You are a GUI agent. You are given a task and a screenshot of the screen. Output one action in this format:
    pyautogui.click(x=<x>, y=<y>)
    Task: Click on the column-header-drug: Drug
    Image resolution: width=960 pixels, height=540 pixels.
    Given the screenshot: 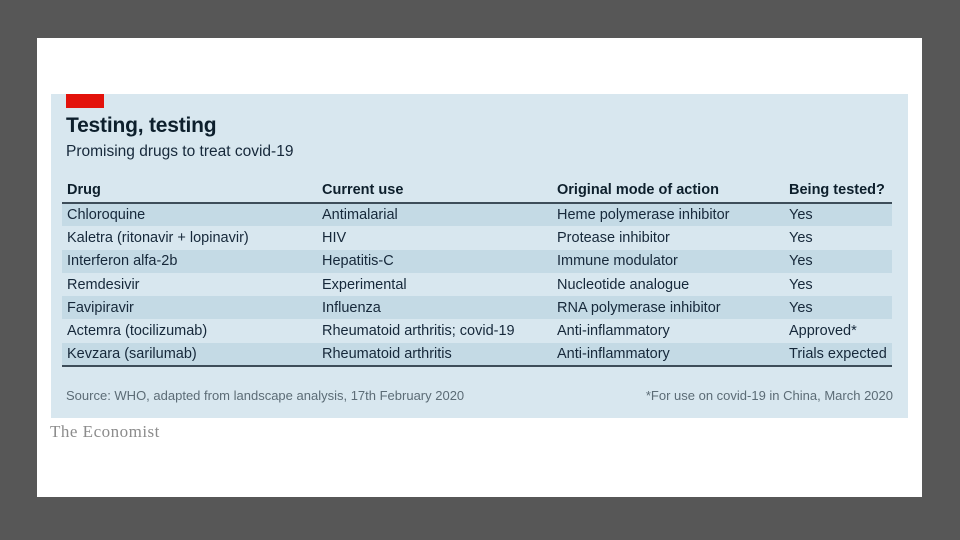 What is the action you would take?
    pyautogui.click(x=192, y=191)
    